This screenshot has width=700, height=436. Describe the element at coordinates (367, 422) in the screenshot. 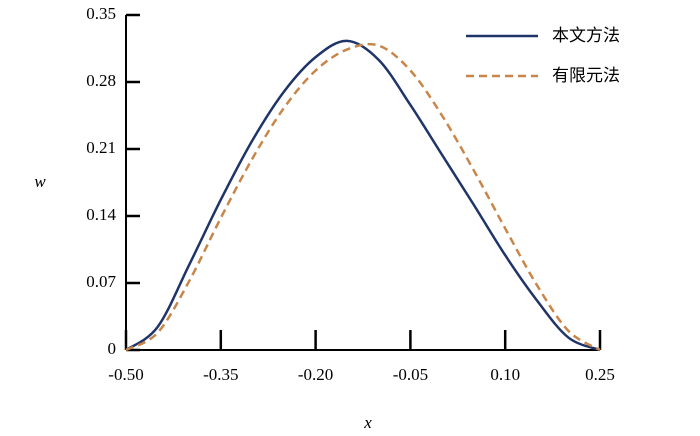

I see `x-axis-label: x` at that location.